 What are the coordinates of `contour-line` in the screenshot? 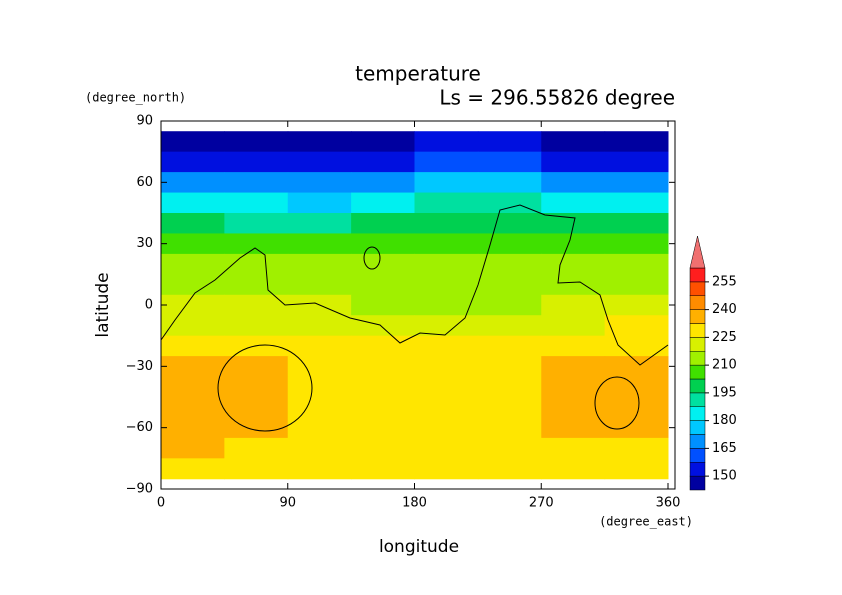 It's located at (265, 388).